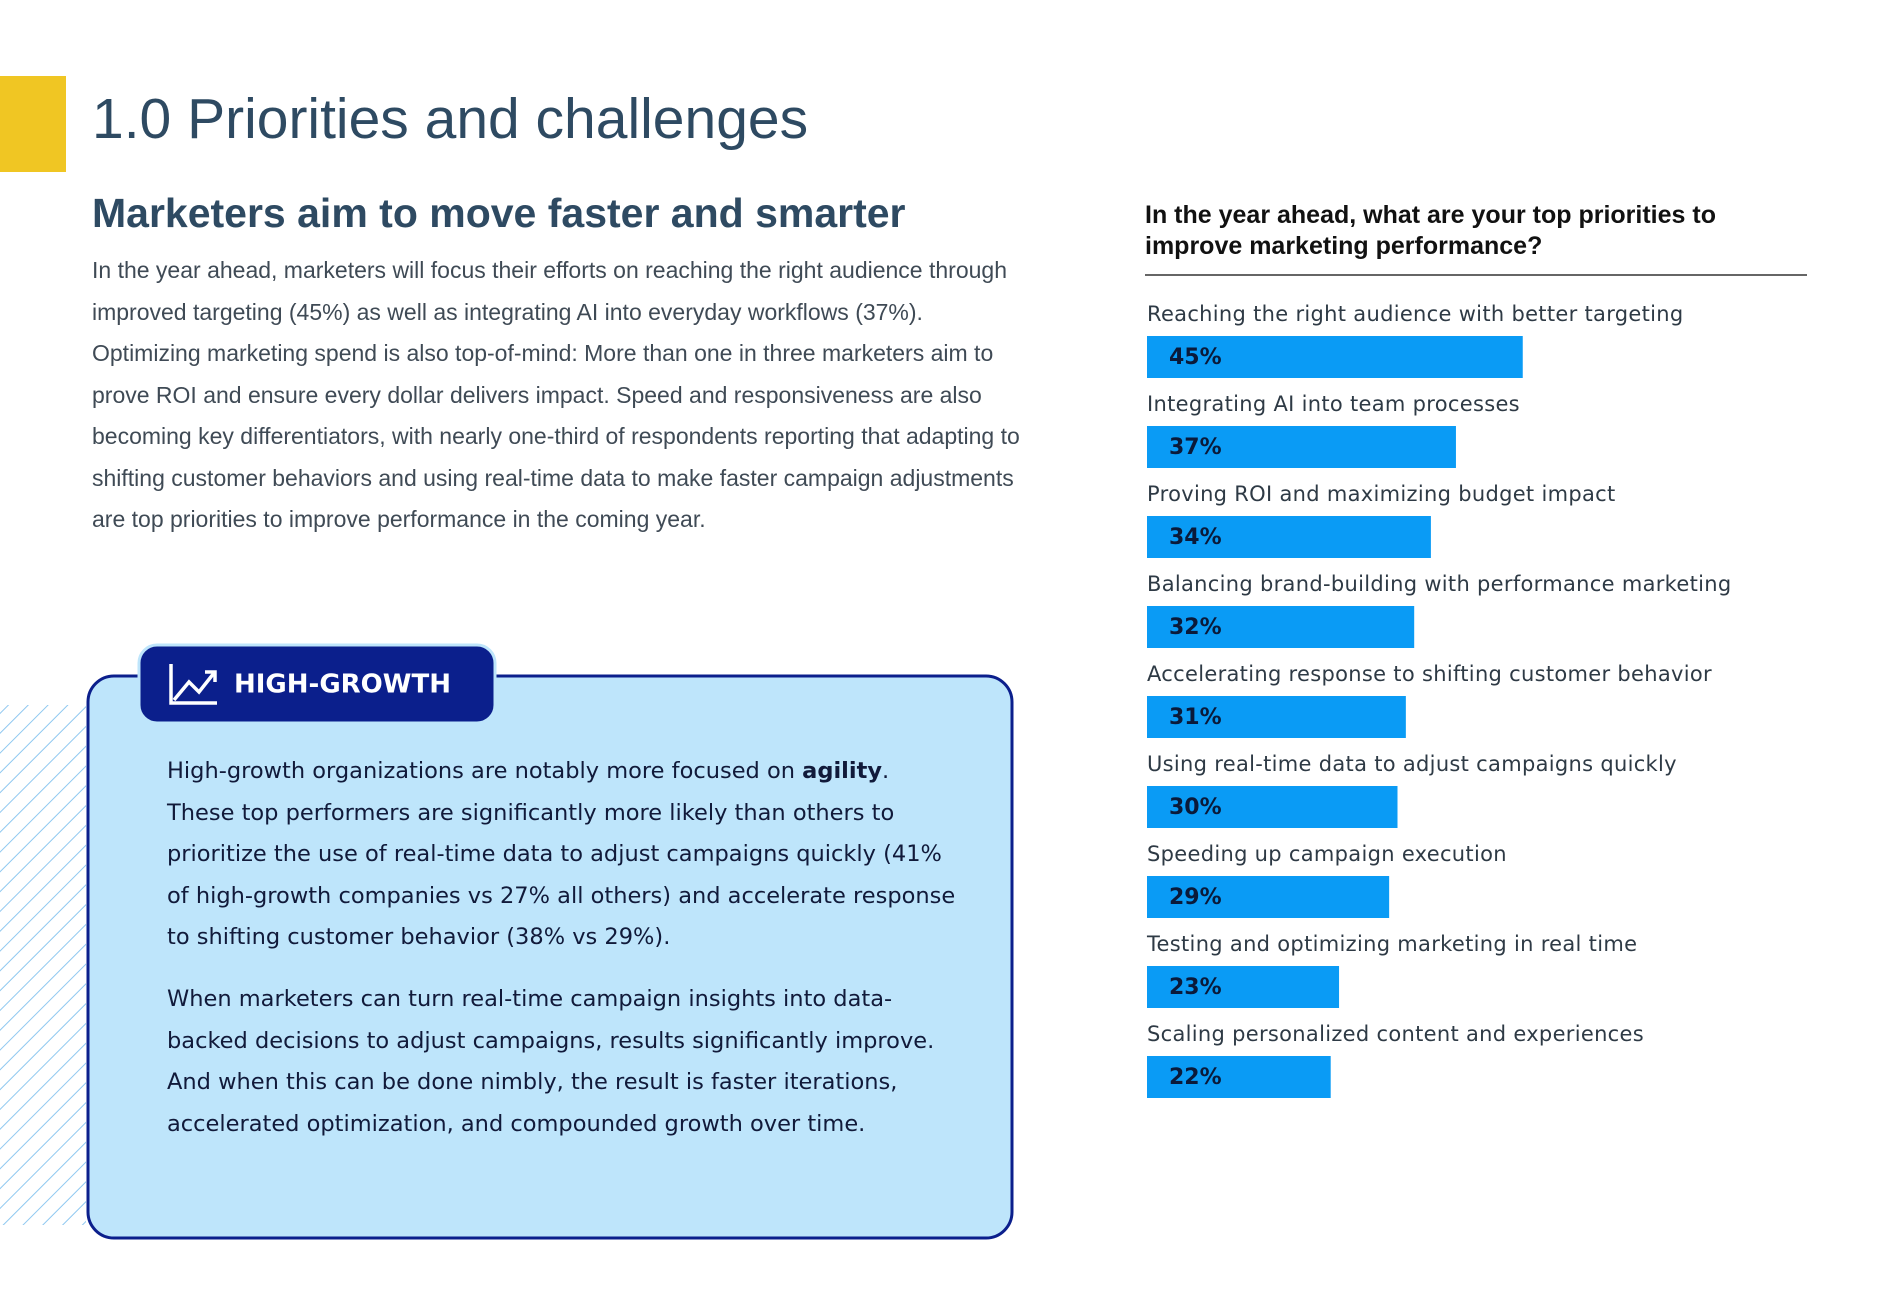 The image size is (1900, 1290). What do you see at coordinates (499, 213) in the screenshot?
I see `subtitle: Marketers aim to move faster and smarter` at bounding box center [499, 213].